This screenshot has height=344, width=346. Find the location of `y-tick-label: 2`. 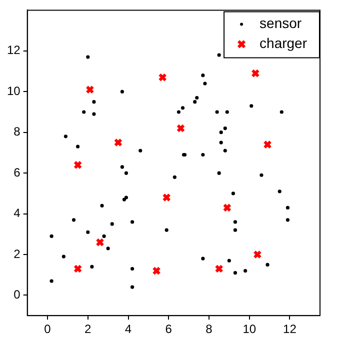

y-tick-label: 2 is located at coordinates (17, 253).